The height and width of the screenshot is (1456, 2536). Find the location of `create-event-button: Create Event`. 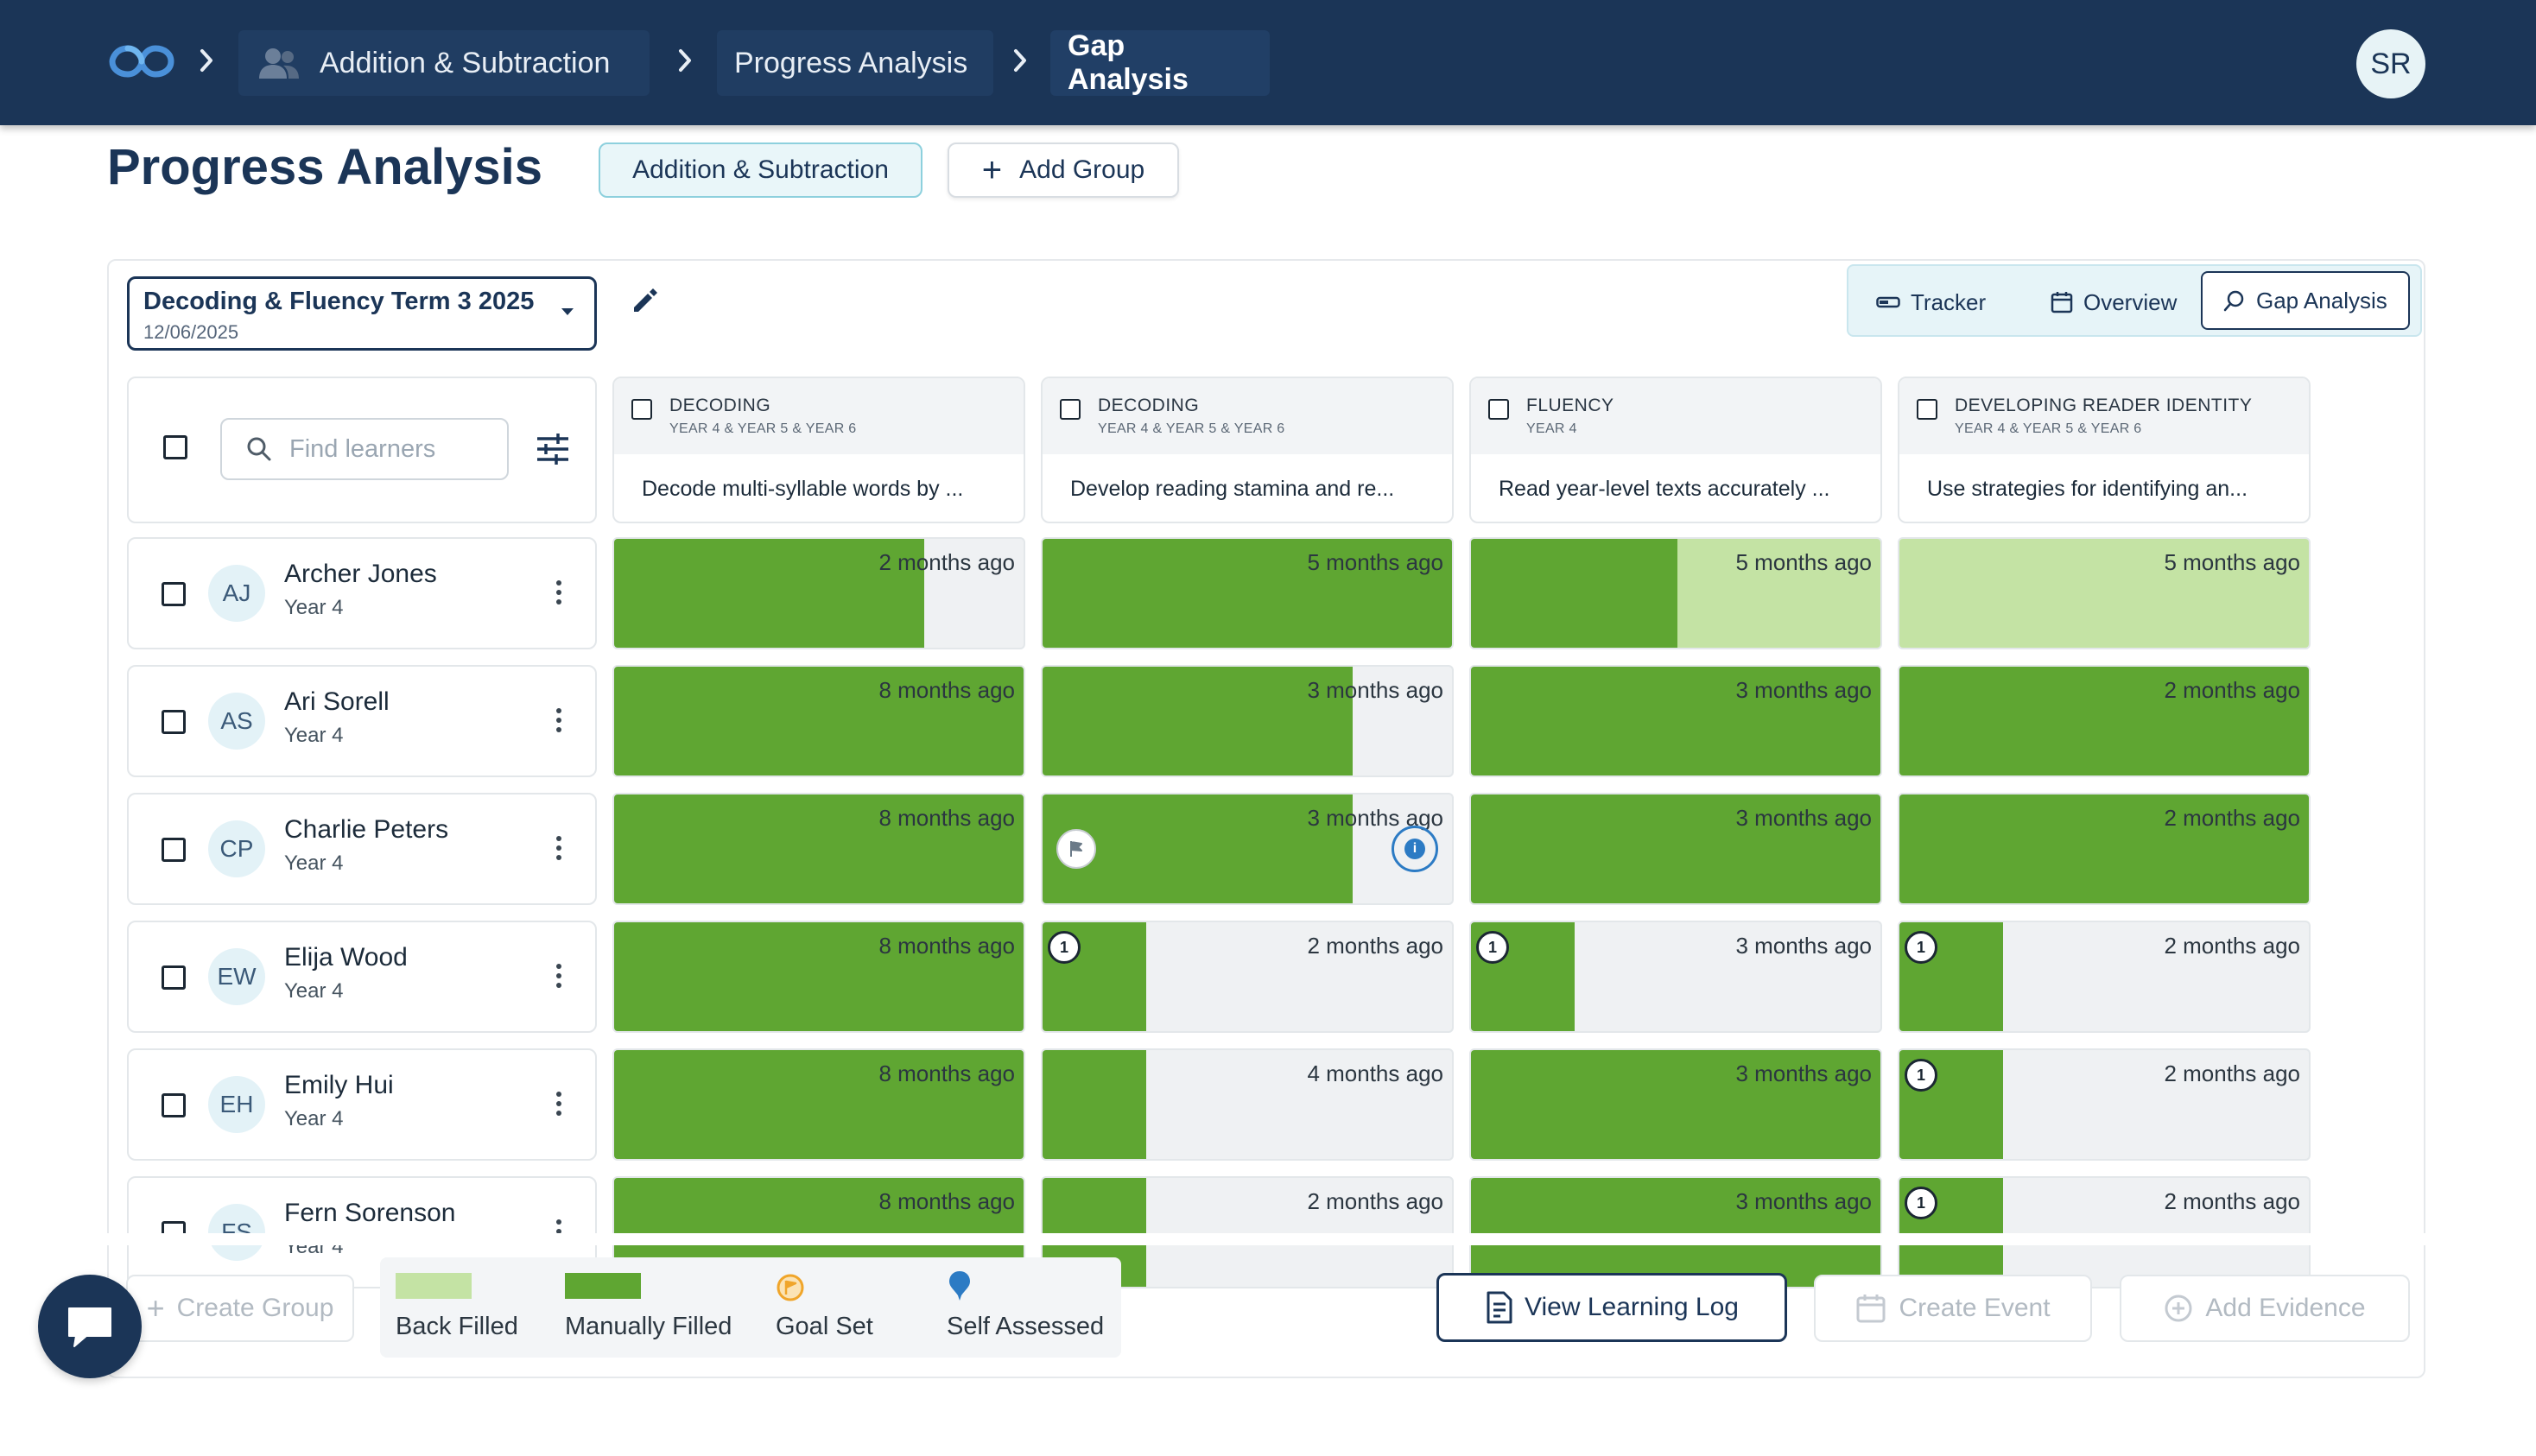

create-event-button: Create Event is located at coordinates (1953, 1308).